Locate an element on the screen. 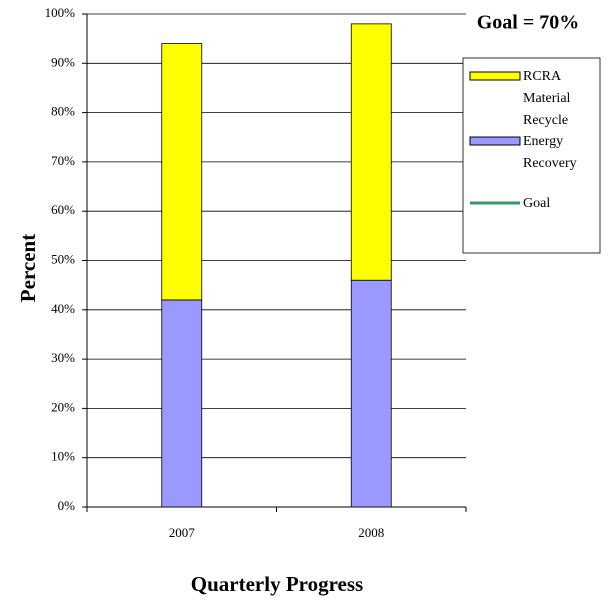 This screenshot has width=612, height=607. goal-annotation: Goal = 70% is located at coordinates (528, 23).